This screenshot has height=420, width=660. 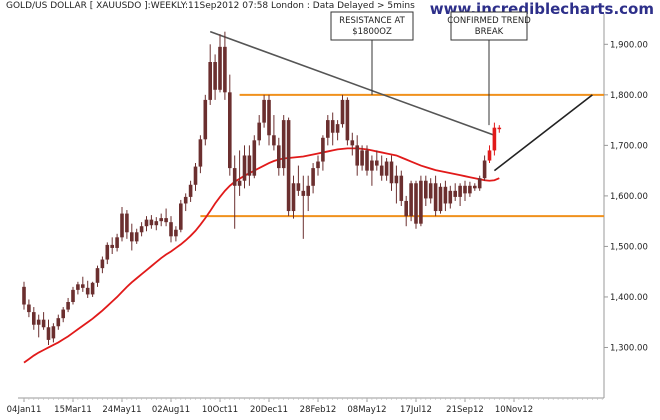 I want to click on x-tick-label: 17Jul12, so click(x=416, y=410).